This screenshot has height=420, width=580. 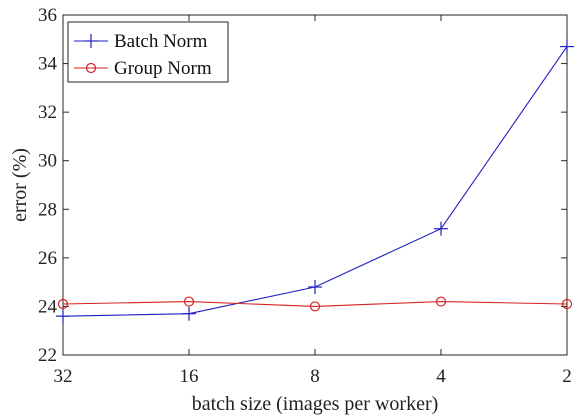 I want to click on x-tick-label: 8, so click(x=315, y=376).